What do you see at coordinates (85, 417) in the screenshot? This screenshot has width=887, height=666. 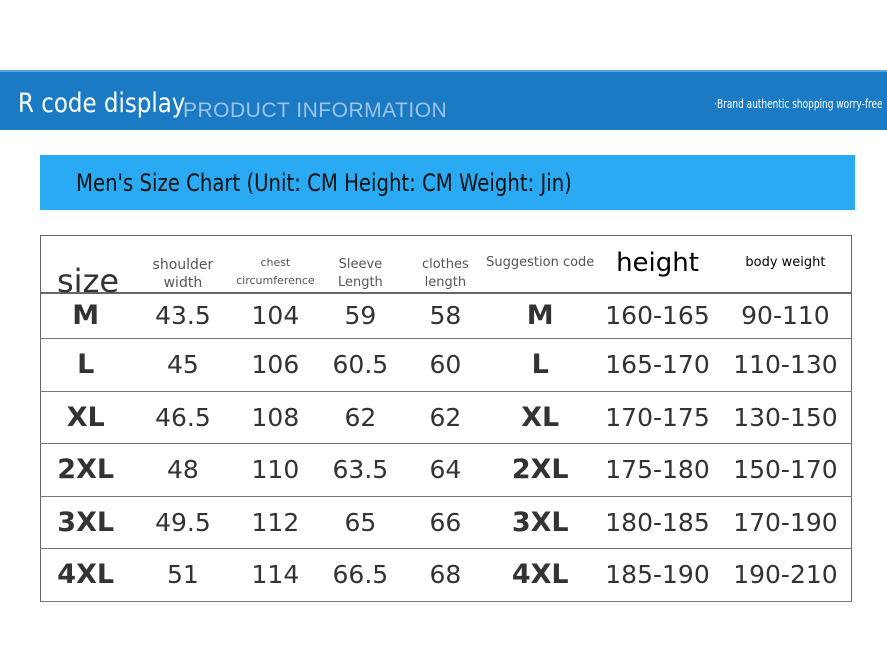 I see `cell-size: XL` at bounding box center [85, 417].